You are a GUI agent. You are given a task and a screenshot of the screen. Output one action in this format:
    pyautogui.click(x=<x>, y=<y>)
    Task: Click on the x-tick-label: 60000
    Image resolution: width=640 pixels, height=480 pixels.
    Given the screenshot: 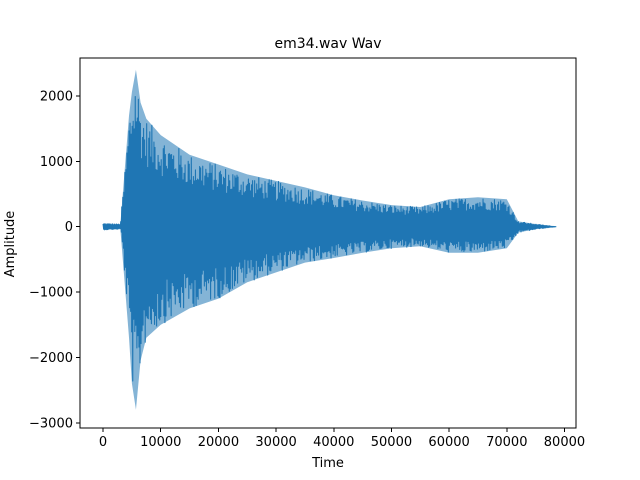 What is the action you would take?
    pyautogui.click(x=448, y=442)
    